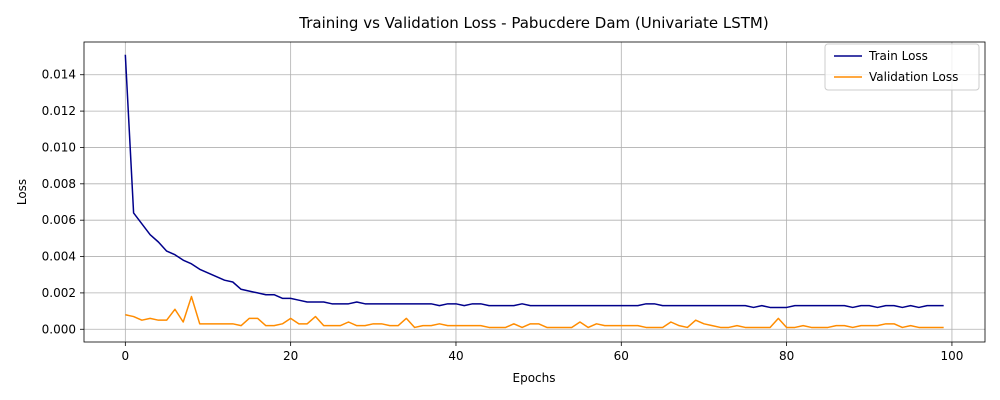 The height and width of the screenshot is (400, 1000). Describe the element at coordinates (59, 147) in the screenshot. I see `y-tick-label: 0.010` at that location.